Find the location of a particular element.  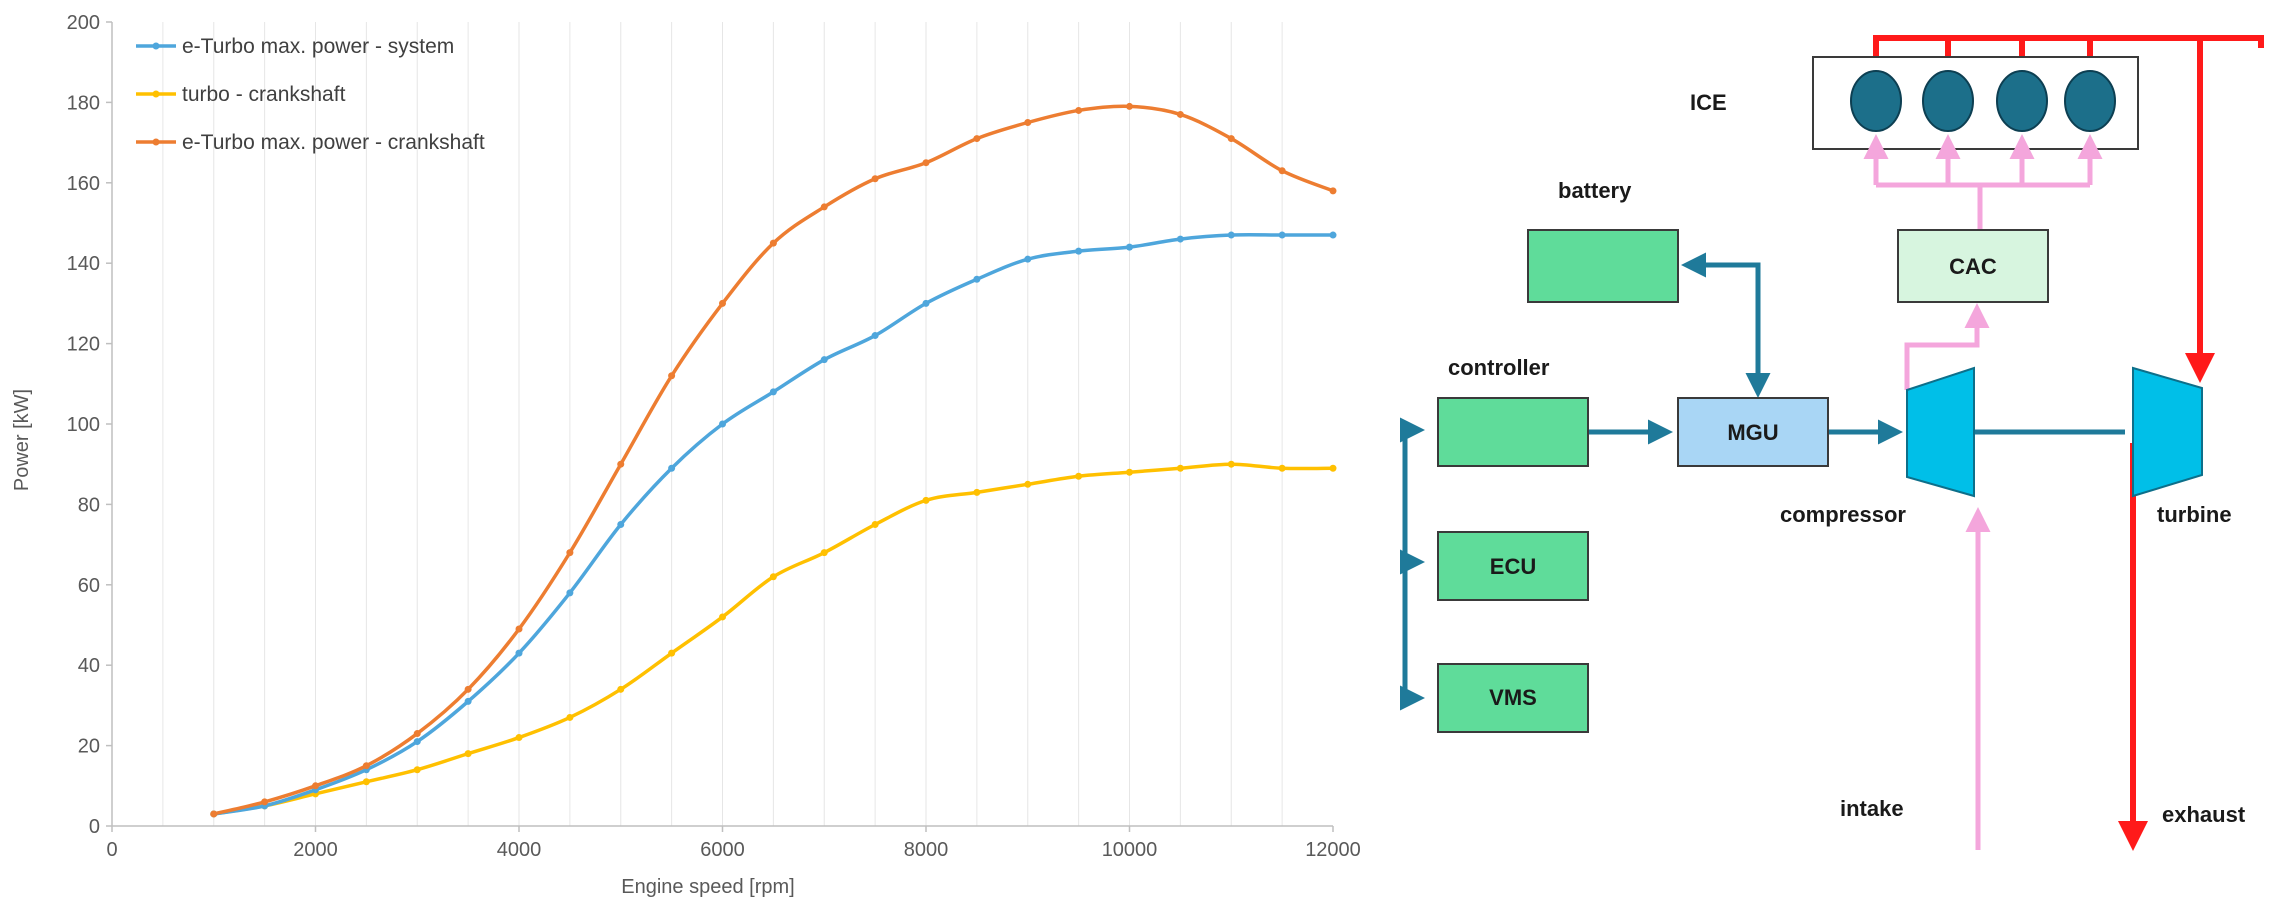

battery-block is located at coordinates (1603, 266).